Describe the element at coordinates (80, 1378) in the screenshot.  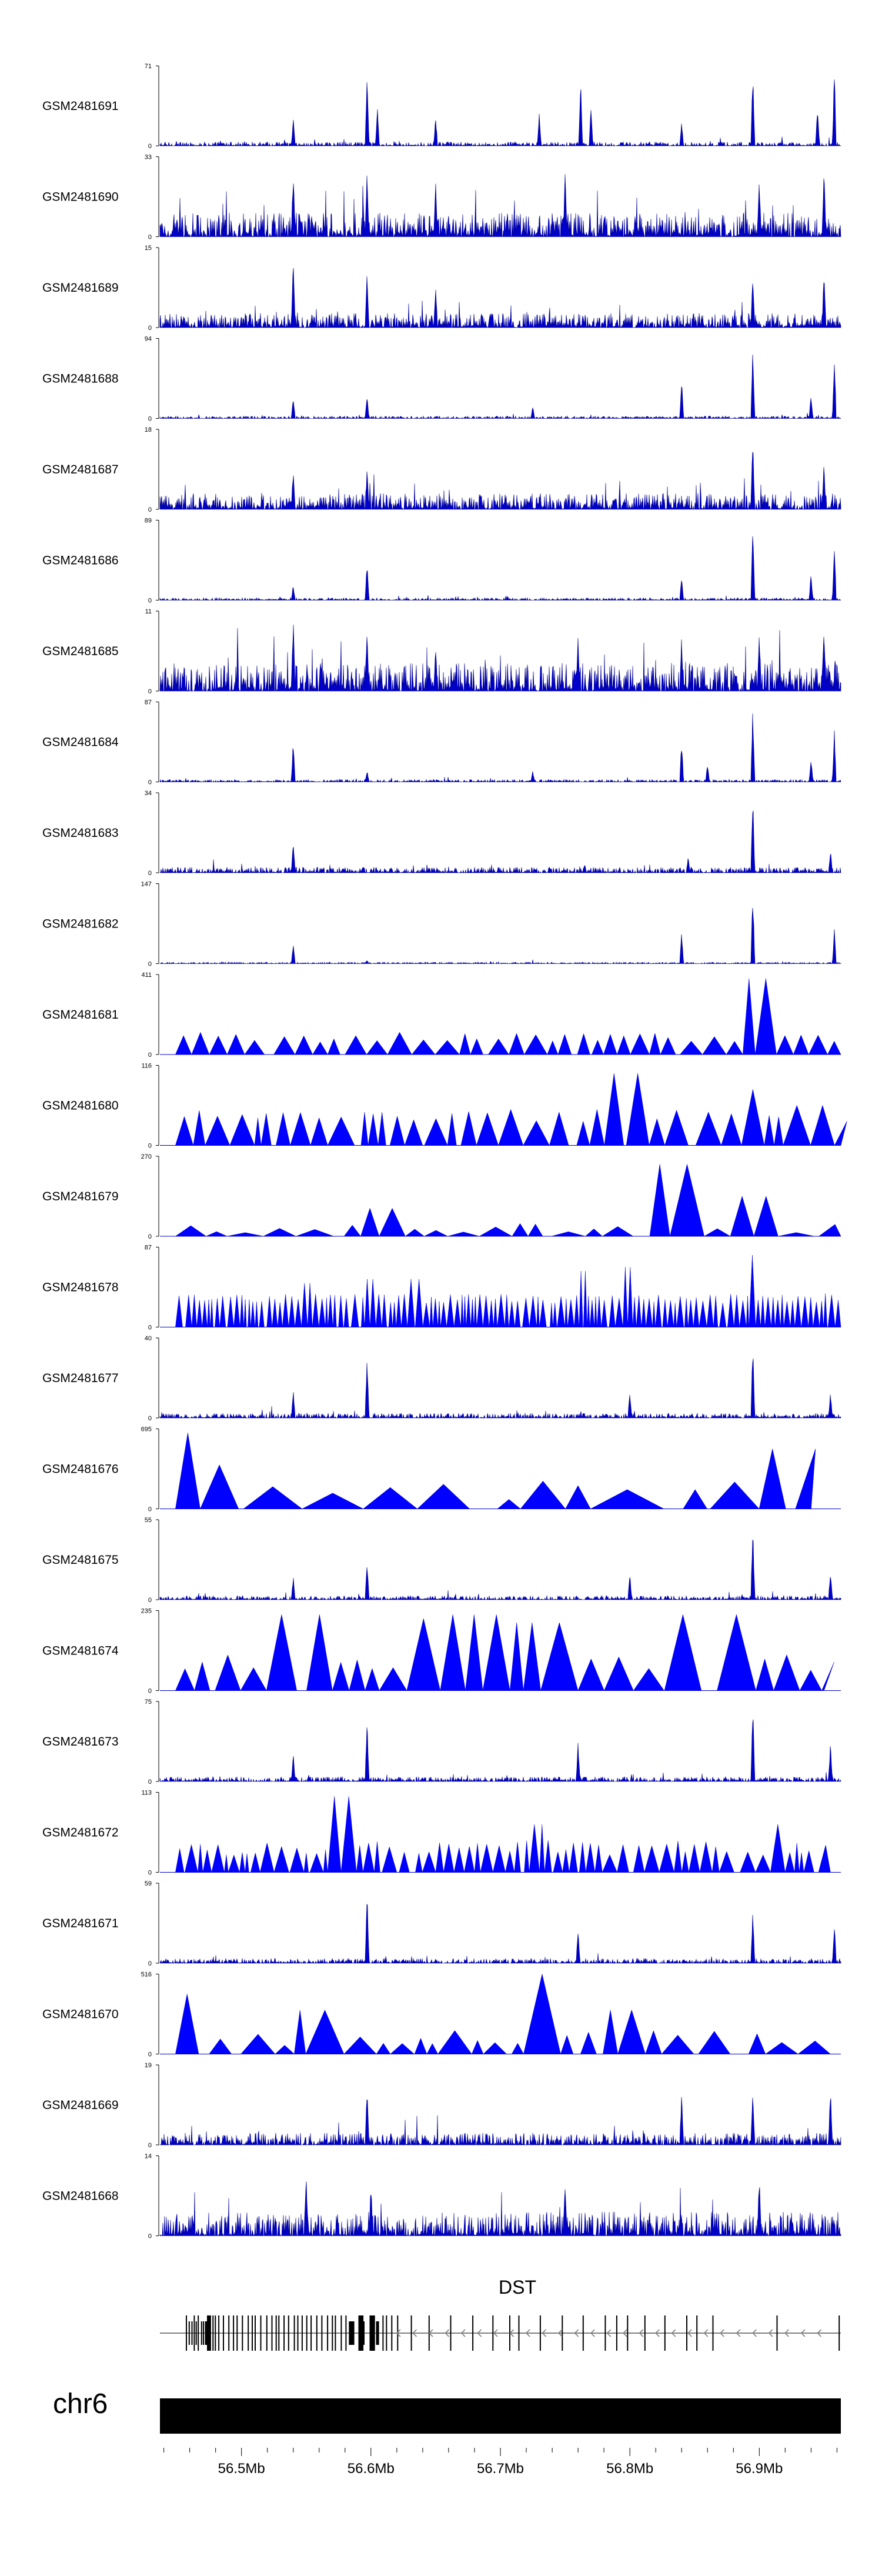
I see `track-label: GSM2481677` at that location.